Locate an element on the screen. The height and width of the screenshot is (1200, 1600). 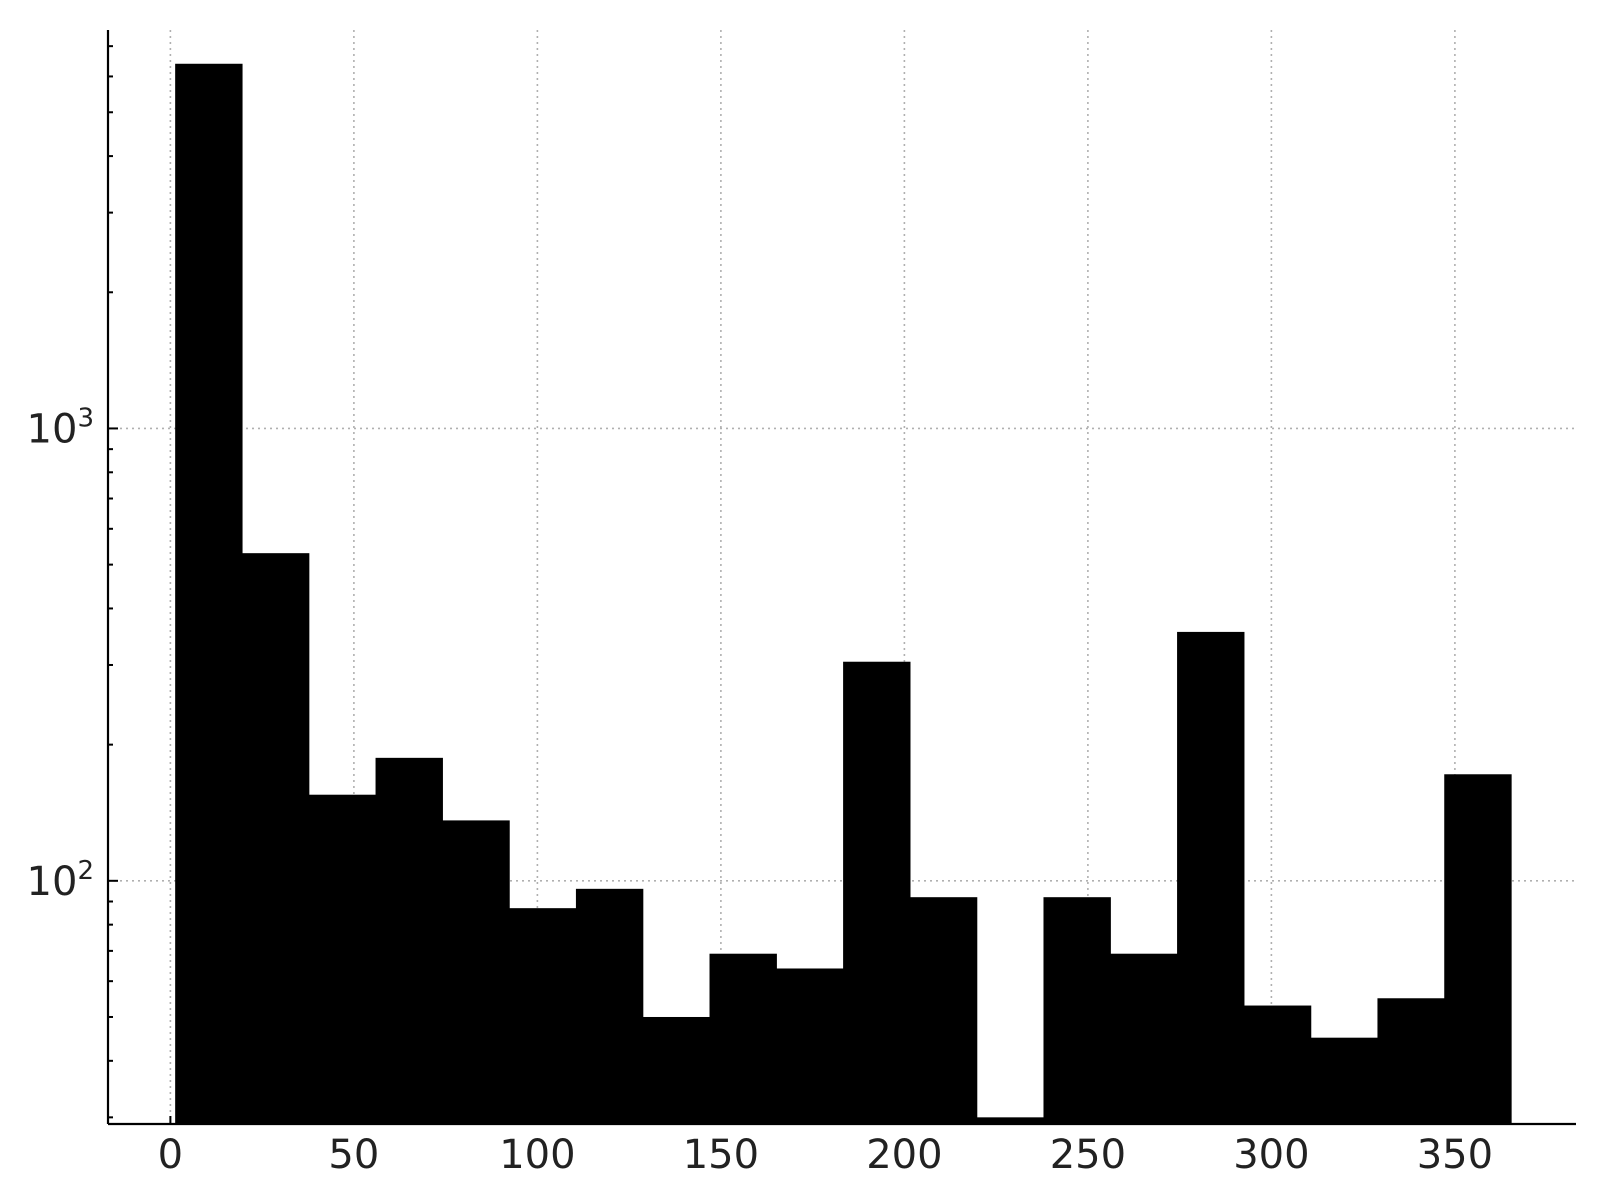
x-tick-label: 100 is located at coordinates (537, 1155).